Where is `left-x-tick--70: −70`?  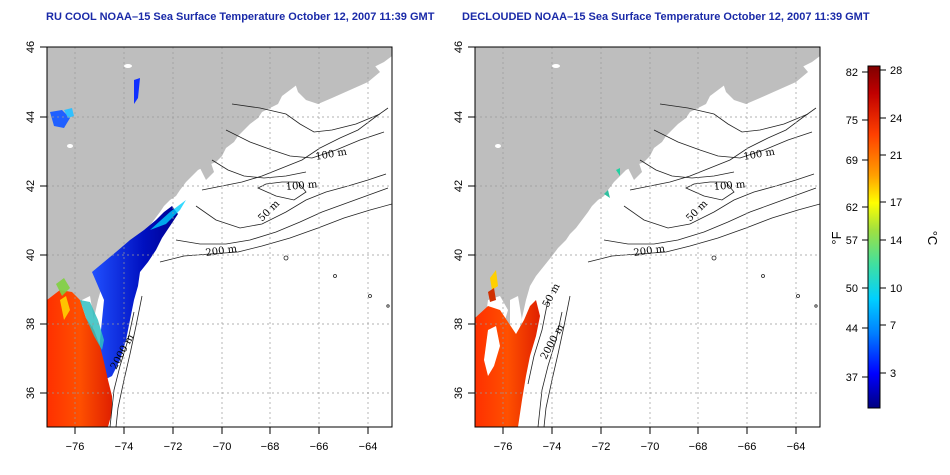
left-x-tick--70: −70 is located at coordinates (222, 447).